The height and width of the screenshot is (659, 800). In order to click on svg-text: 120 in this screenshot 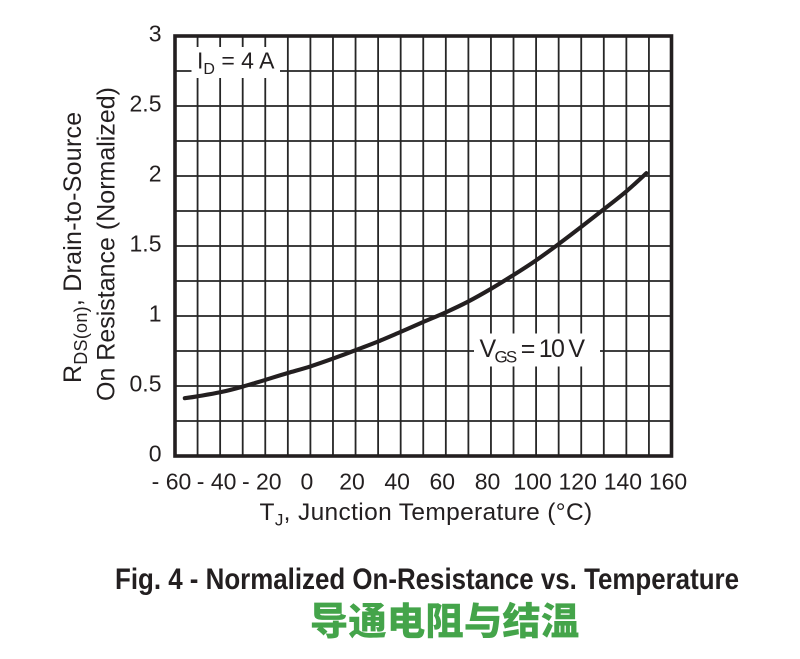, I will do `click(578, 482)`.